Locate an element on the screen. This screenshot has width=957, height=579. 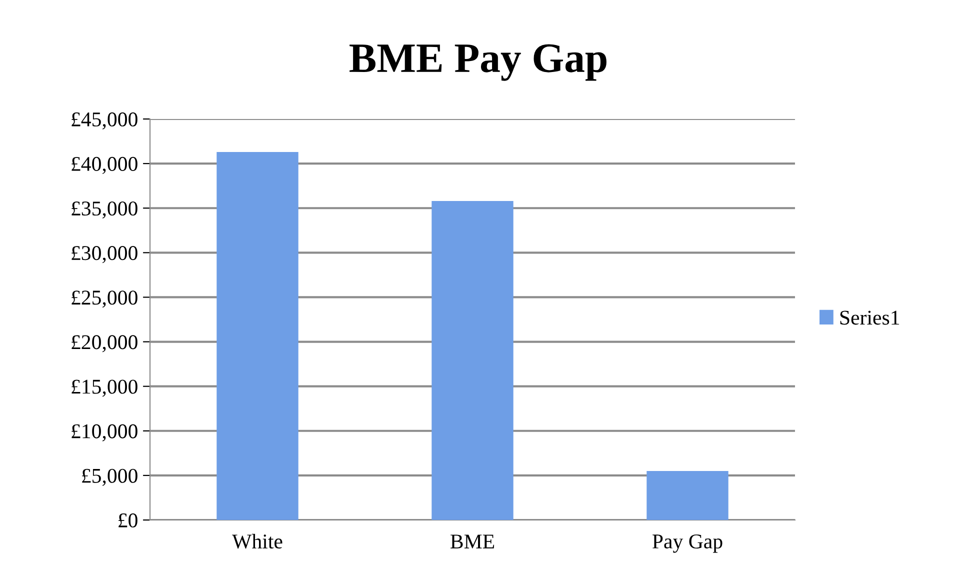
y-tick-label: £20,000 is located at coordinates (105, 343).